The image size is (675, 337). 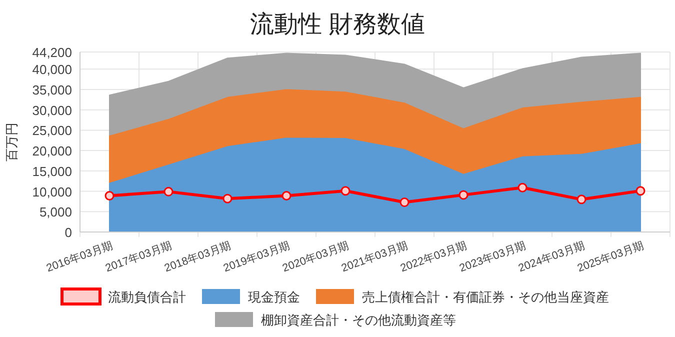 I want to click on chart-title: 流動性 財務数値, so click(x=337, y=24).